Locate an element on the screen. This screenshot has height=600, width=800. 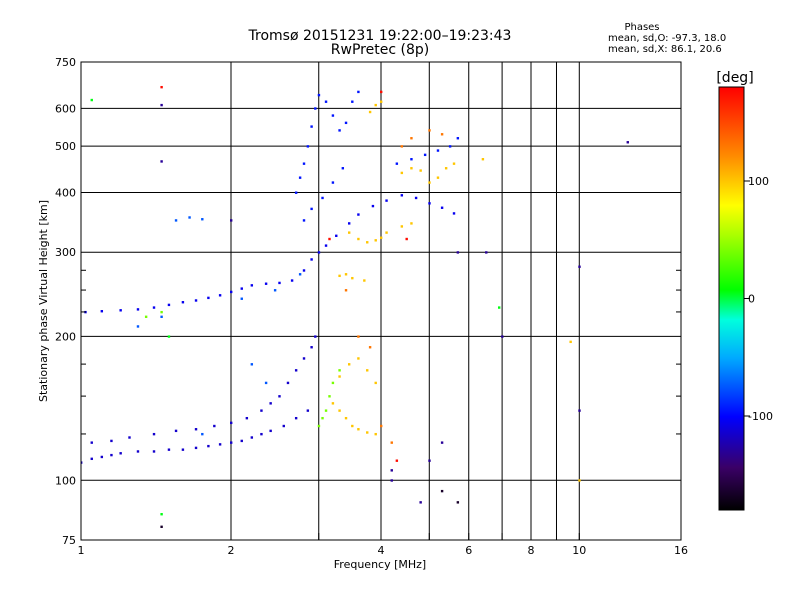
chart-title: Tromsø 20151231 19:22:00–19:23:43 is located at coordinates (380, 36).